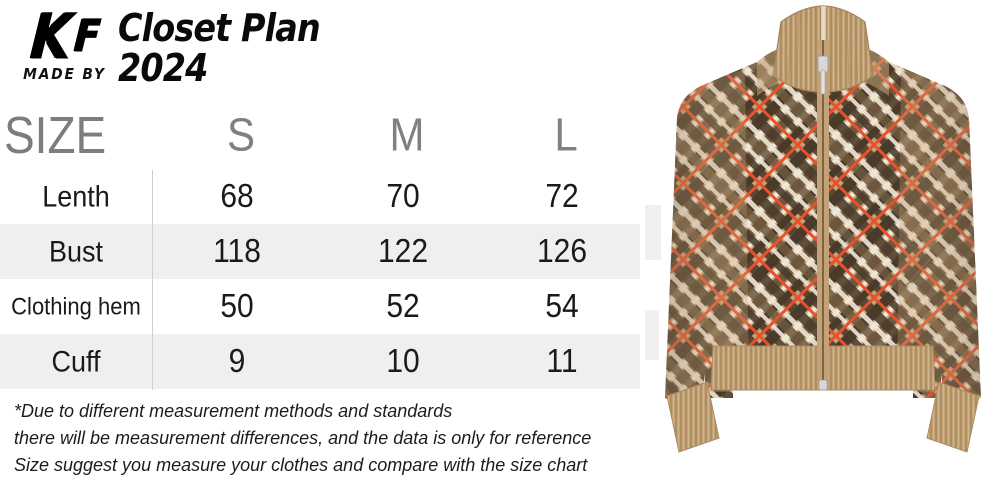 The height and width of the screenshot is (500, 1000). I want to click on cell-hem-m: 52, so click(403, 306).